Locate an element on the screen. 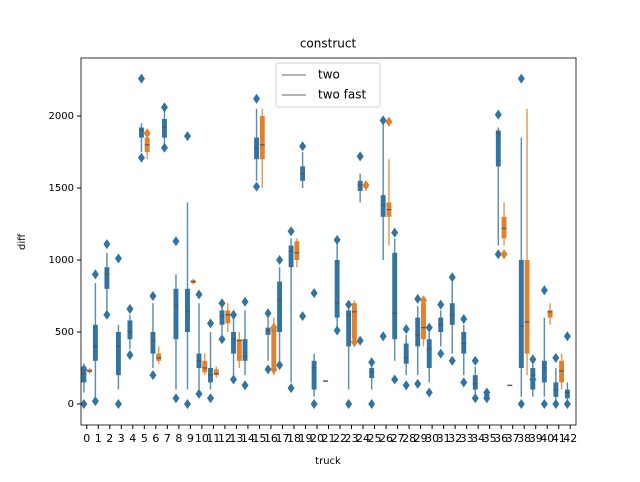 This screenshot has height=482, width=640. x-tick-label: 37 is located at coordinates (513, 438).